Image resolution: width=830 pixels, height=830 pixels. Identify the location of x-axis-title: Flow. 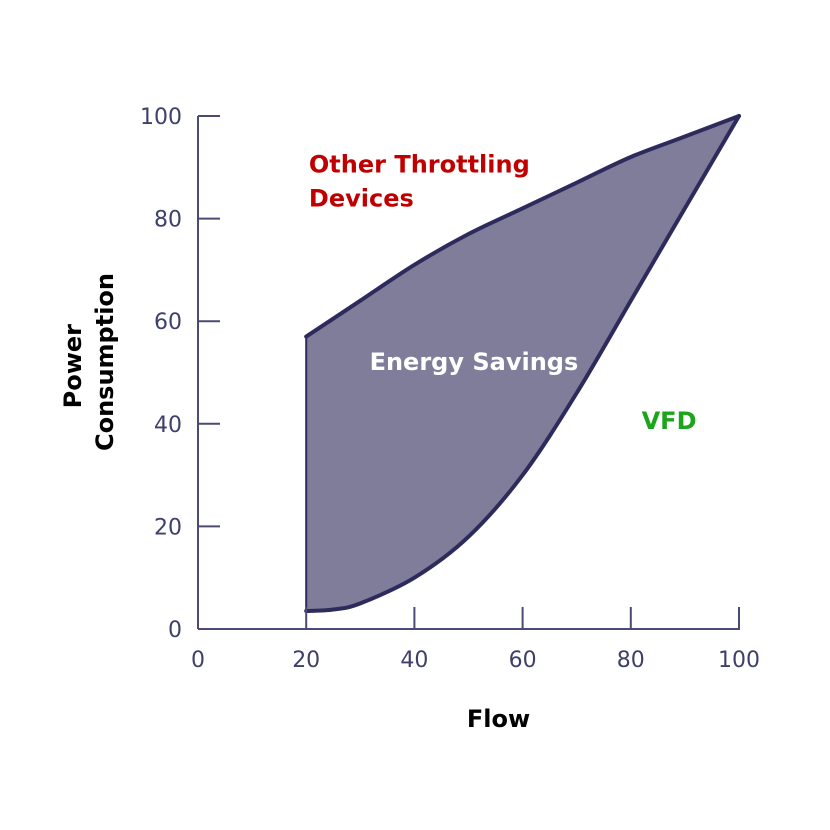
(498, 719).